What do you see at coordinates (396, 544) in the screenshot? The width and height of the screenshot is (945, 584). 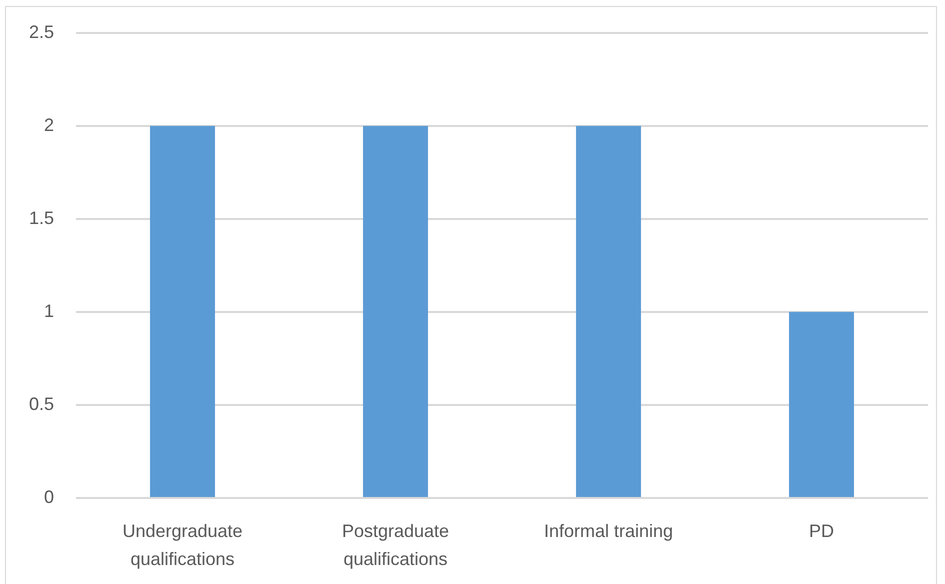 I see `x-tick-label: Postgraduate qualifications` at bounding box center [396, 544].